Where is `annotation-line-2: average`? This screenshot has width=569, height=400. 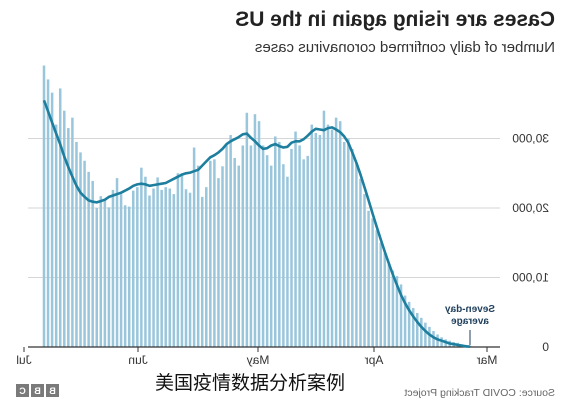 annotation-line-2: average is located at coordinates (470, 321).